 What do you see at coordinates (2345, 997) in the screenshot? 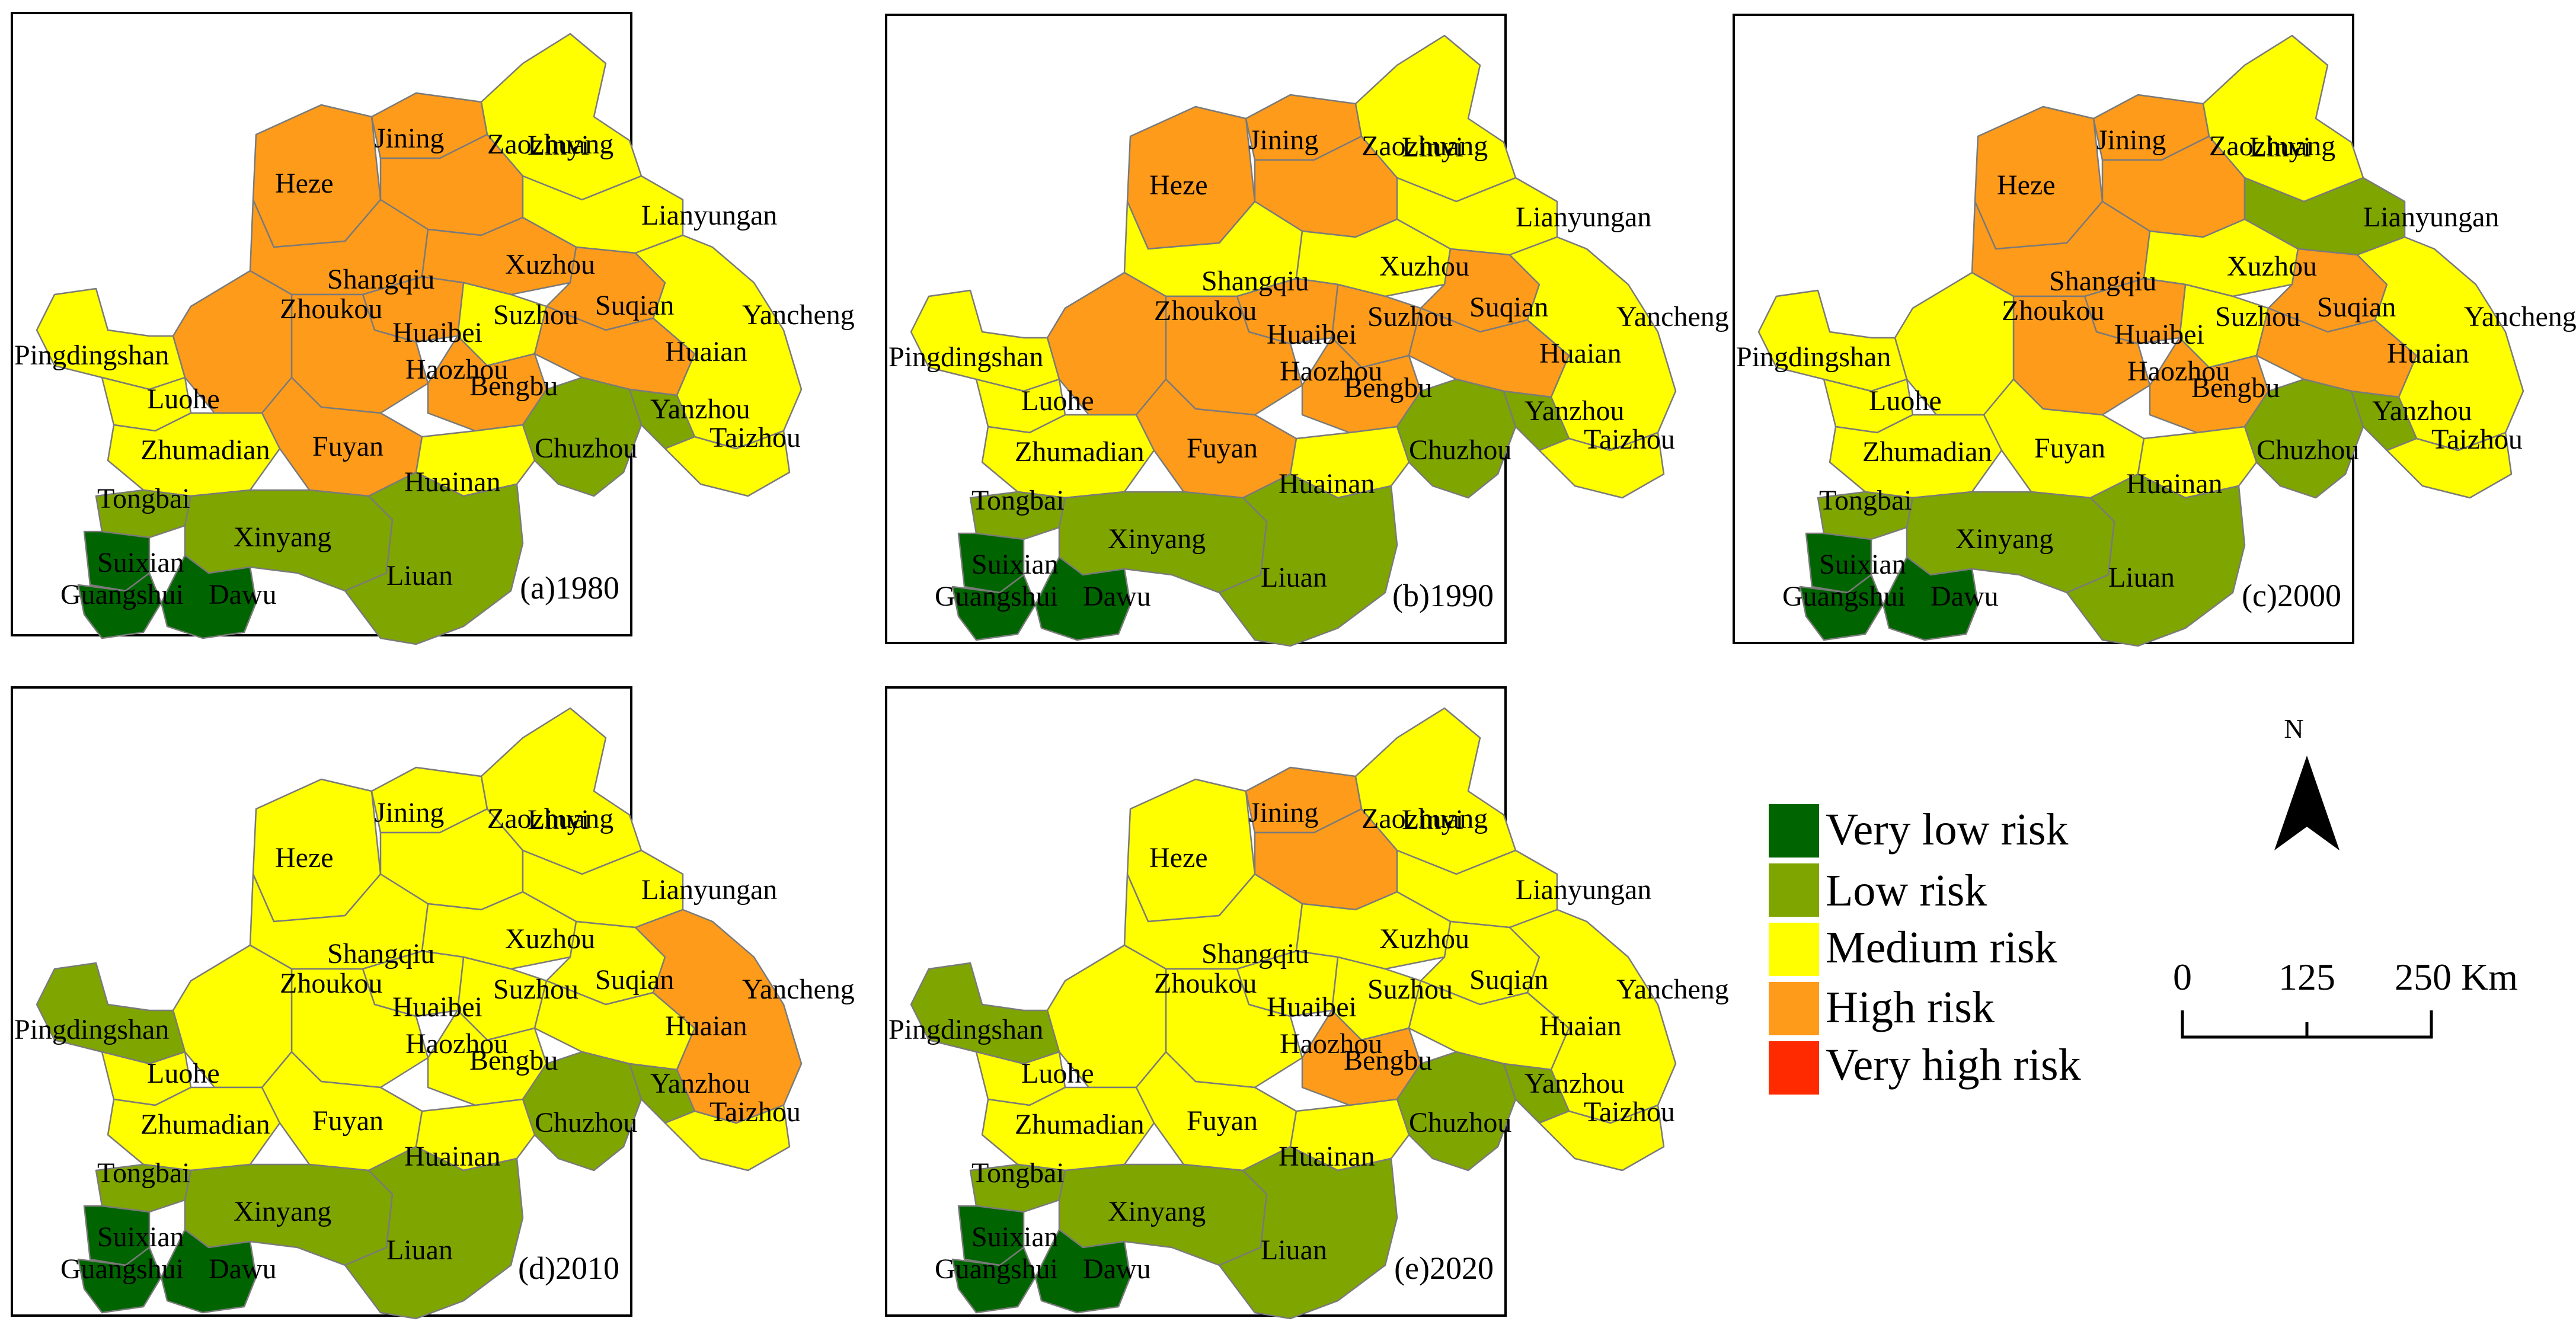
I see `scale-bar: 0 125 250 Km` at bounding box center [2345, 997].